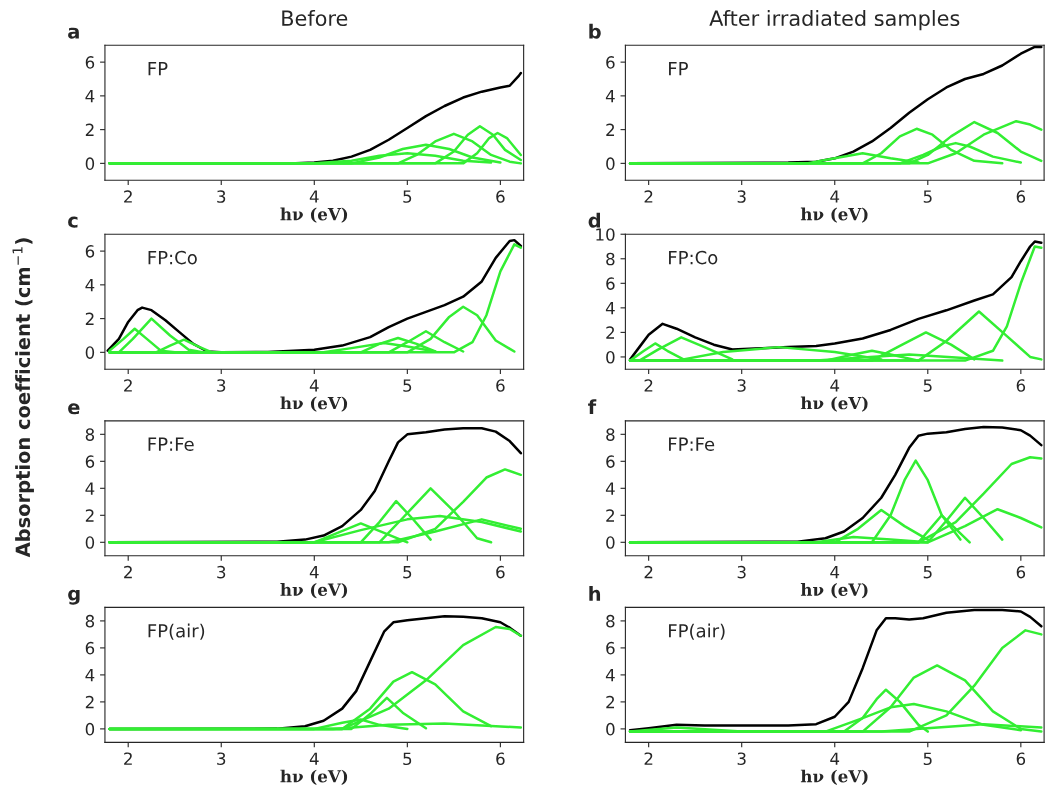 This screenshot has height=794, width=1060. What do you see at coordinates (23, 398) in the screenshot?
I see `y-axis-title: Absorption coefficient (cm$^{−1}$)` at bounding box center [23, 398].